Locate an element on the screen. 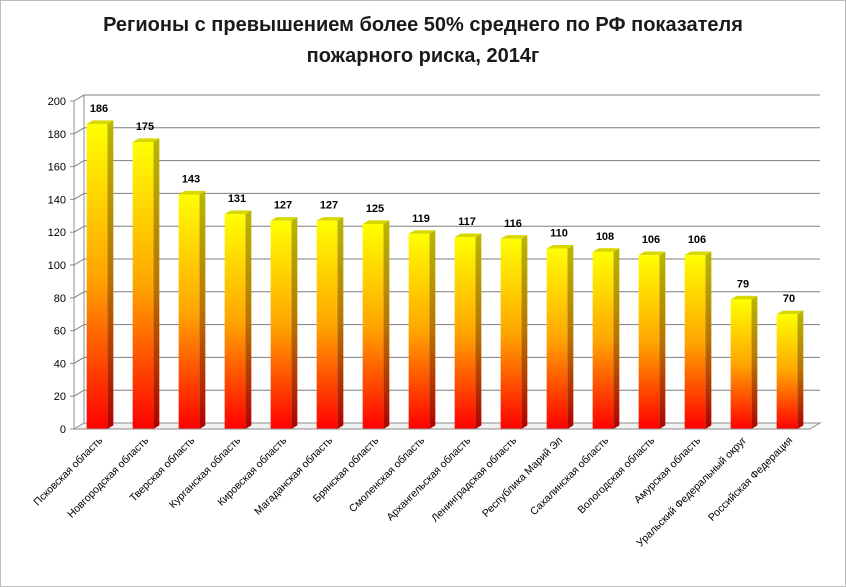 The height and width of the screenshot is (587, 846). bar: 110 is located at coordinates (560, 328).